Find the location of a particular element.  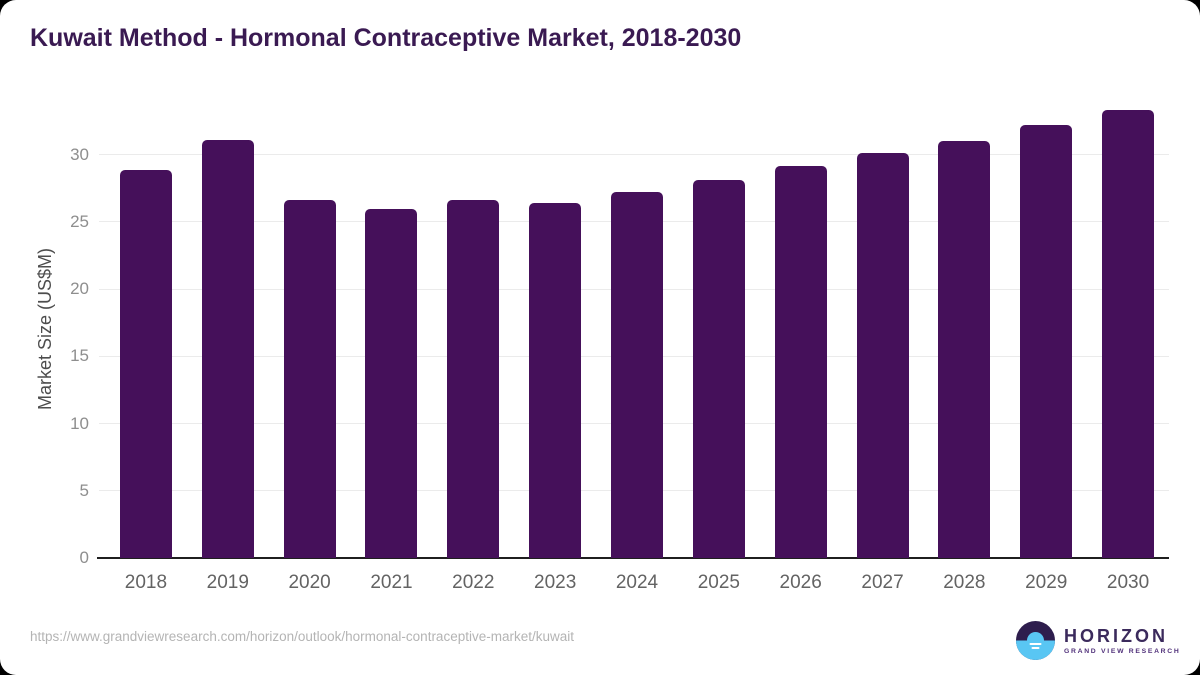

bar-2022 is located at coordinates (473, 379).